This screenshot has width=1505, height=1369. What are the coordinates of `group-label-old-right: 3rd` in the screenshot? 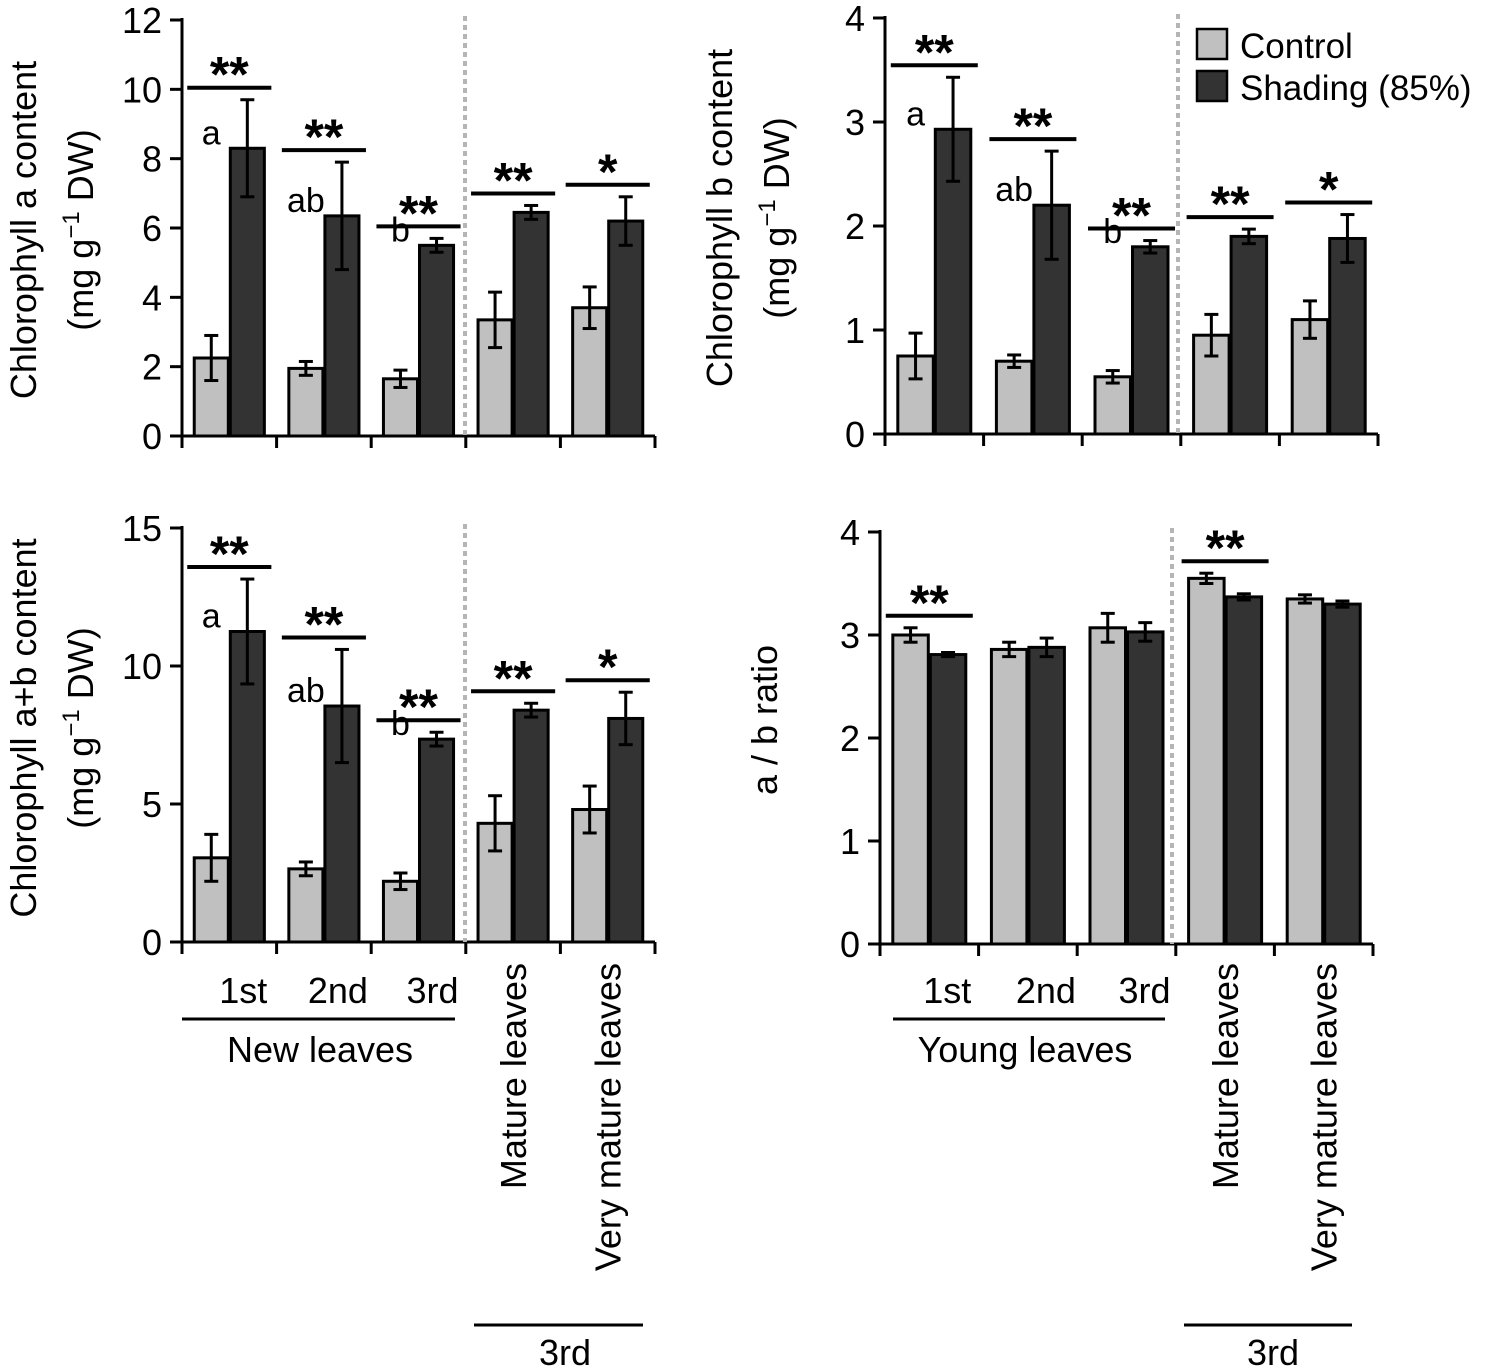 It's located at (1273, 1350).